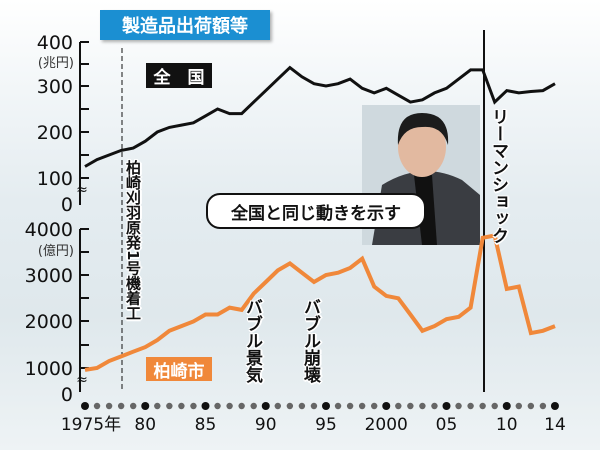  I want to click on x-tick-label: 80, so click(145, 425).